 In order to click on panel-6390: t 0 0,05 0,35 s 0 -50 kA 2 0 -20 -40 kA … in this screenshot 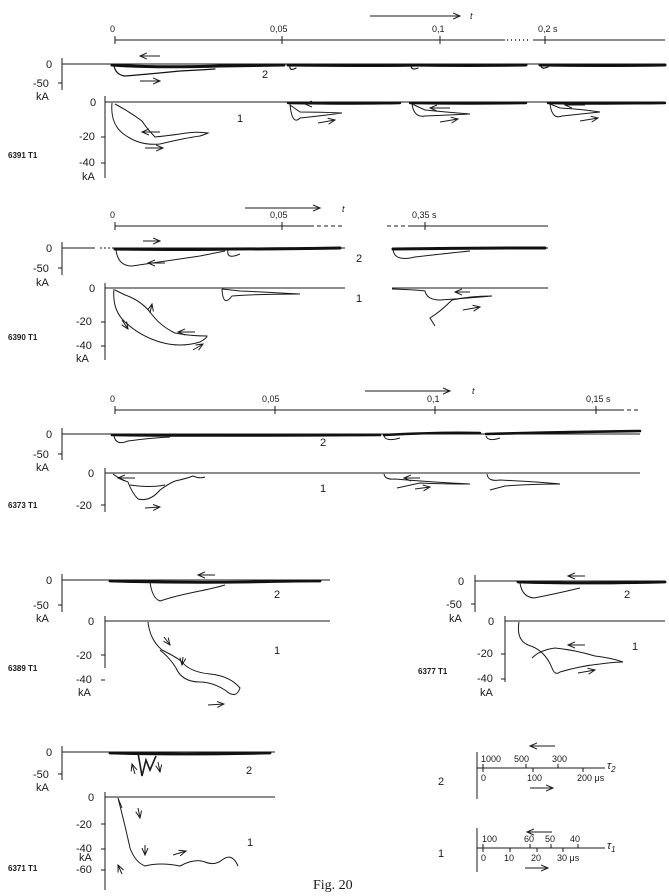, I will do `click(278, 284)`.